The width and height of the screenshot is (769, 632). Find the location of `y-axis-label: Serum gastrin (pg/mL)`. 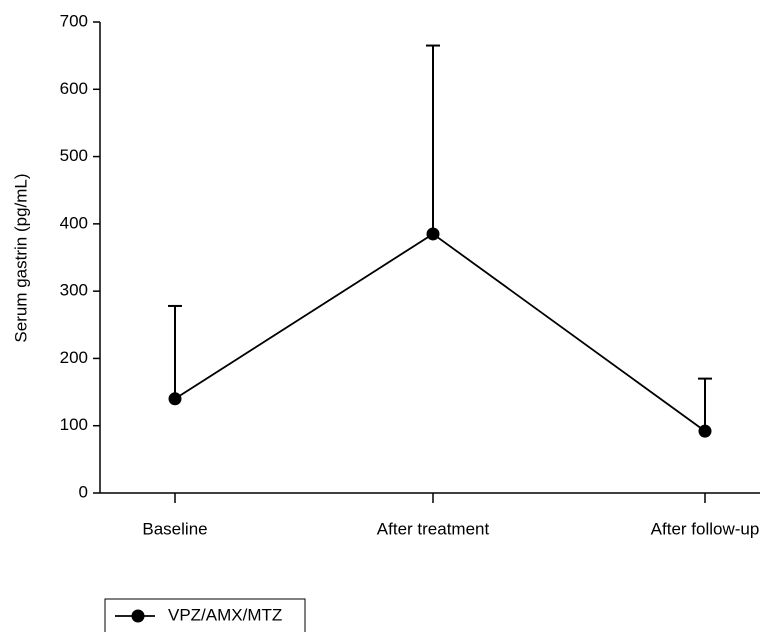

y-axis-label: Serum gastrin (pg/mL) is located at coordinates (20, 257).